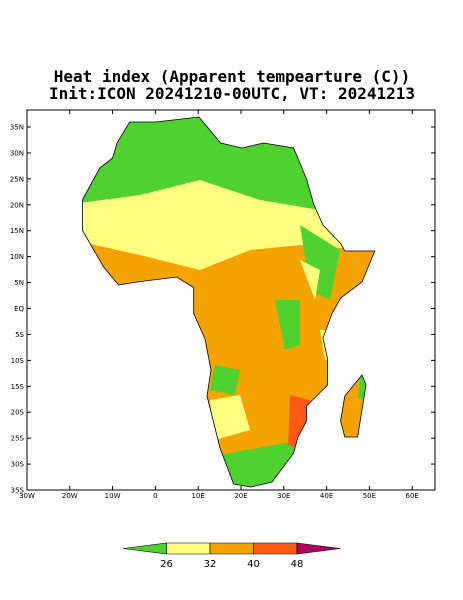 This screenshot has width=463, height=600. What do you see at coordinates (232, 93) in the screenshot?
I see `subtitle: Init:ICON 20241210-00UTC, VT: 20241213` at bounding box center [232, 93].